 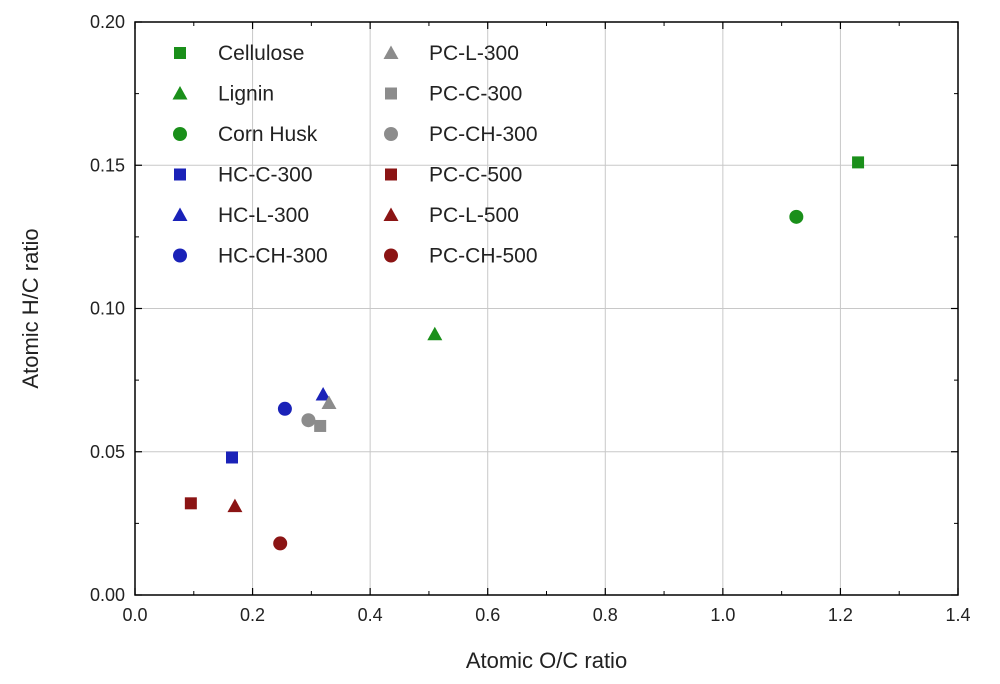 What do you see at coordinates (483, 134) in the screenshot?
I see `legend-label-pc-ch-300: PC-CH-300` at bounding box center [483, 134].